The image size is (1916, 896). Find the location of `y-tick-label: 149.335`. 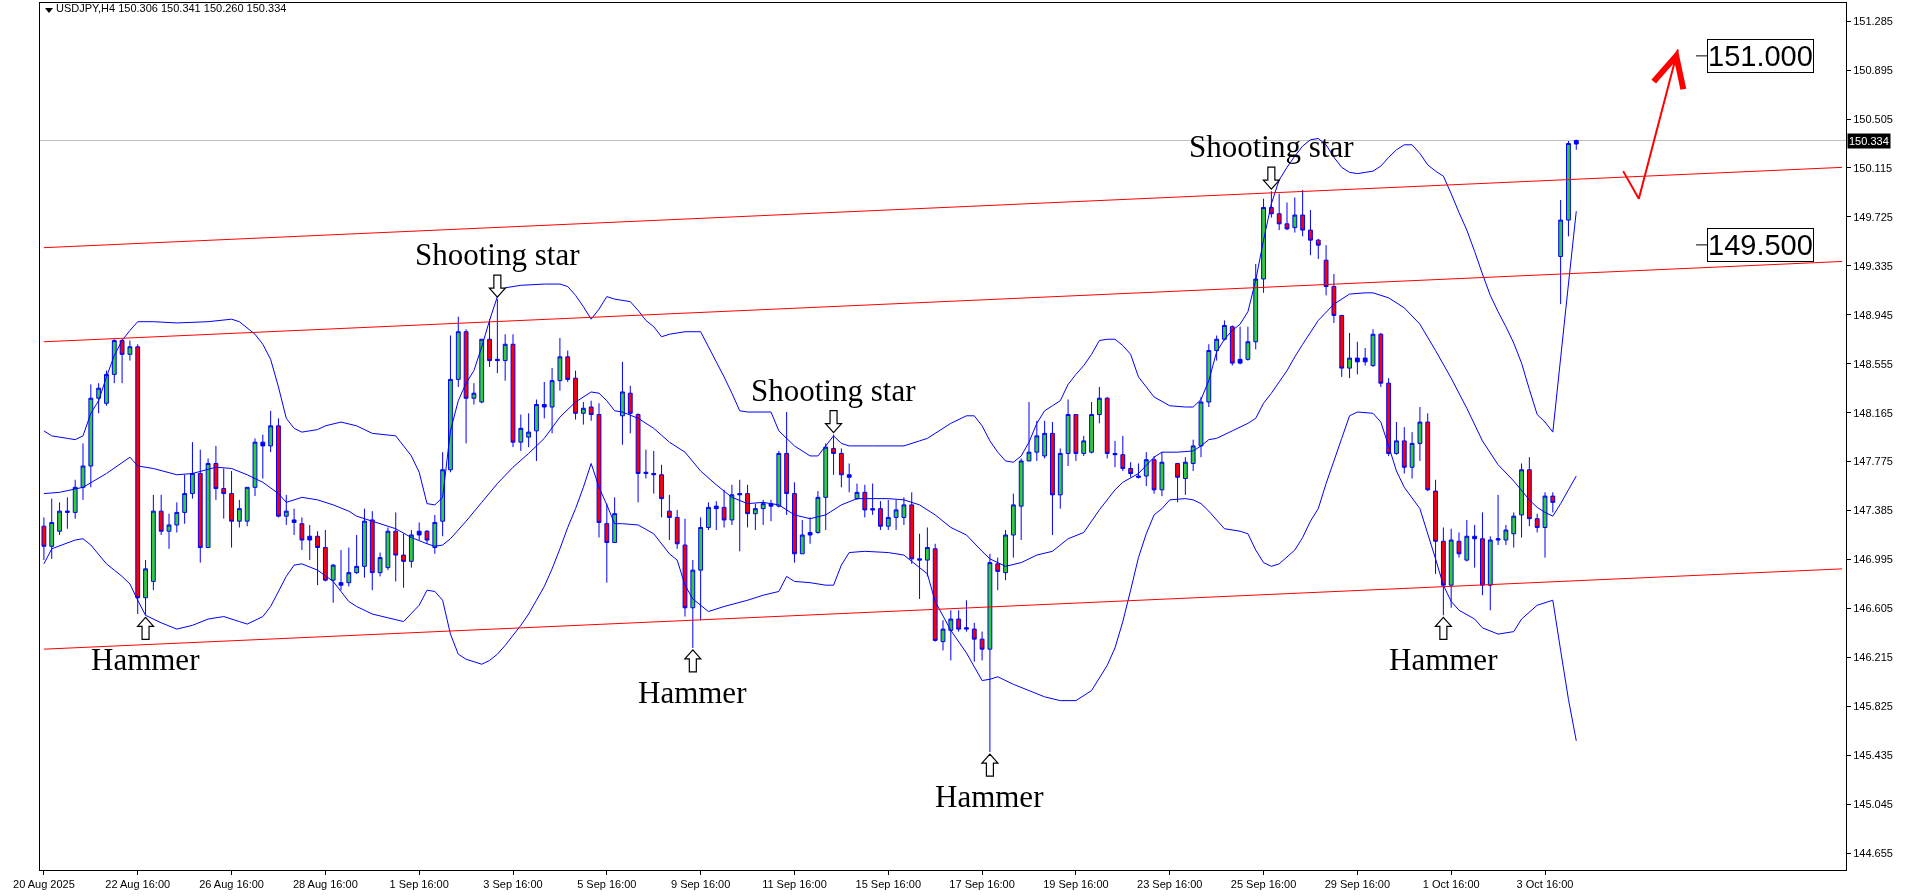

y-tick-label: 149.335 is located at coordinates (1873, 265).